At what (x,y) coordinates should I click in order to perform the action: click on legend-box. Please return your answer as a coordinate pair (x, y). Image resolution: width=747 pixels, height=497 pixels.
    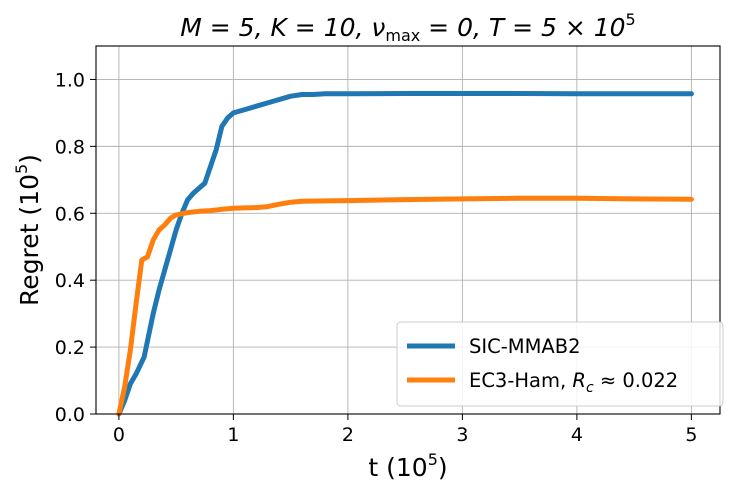
    Looking at the image, I should click on (560, 364).